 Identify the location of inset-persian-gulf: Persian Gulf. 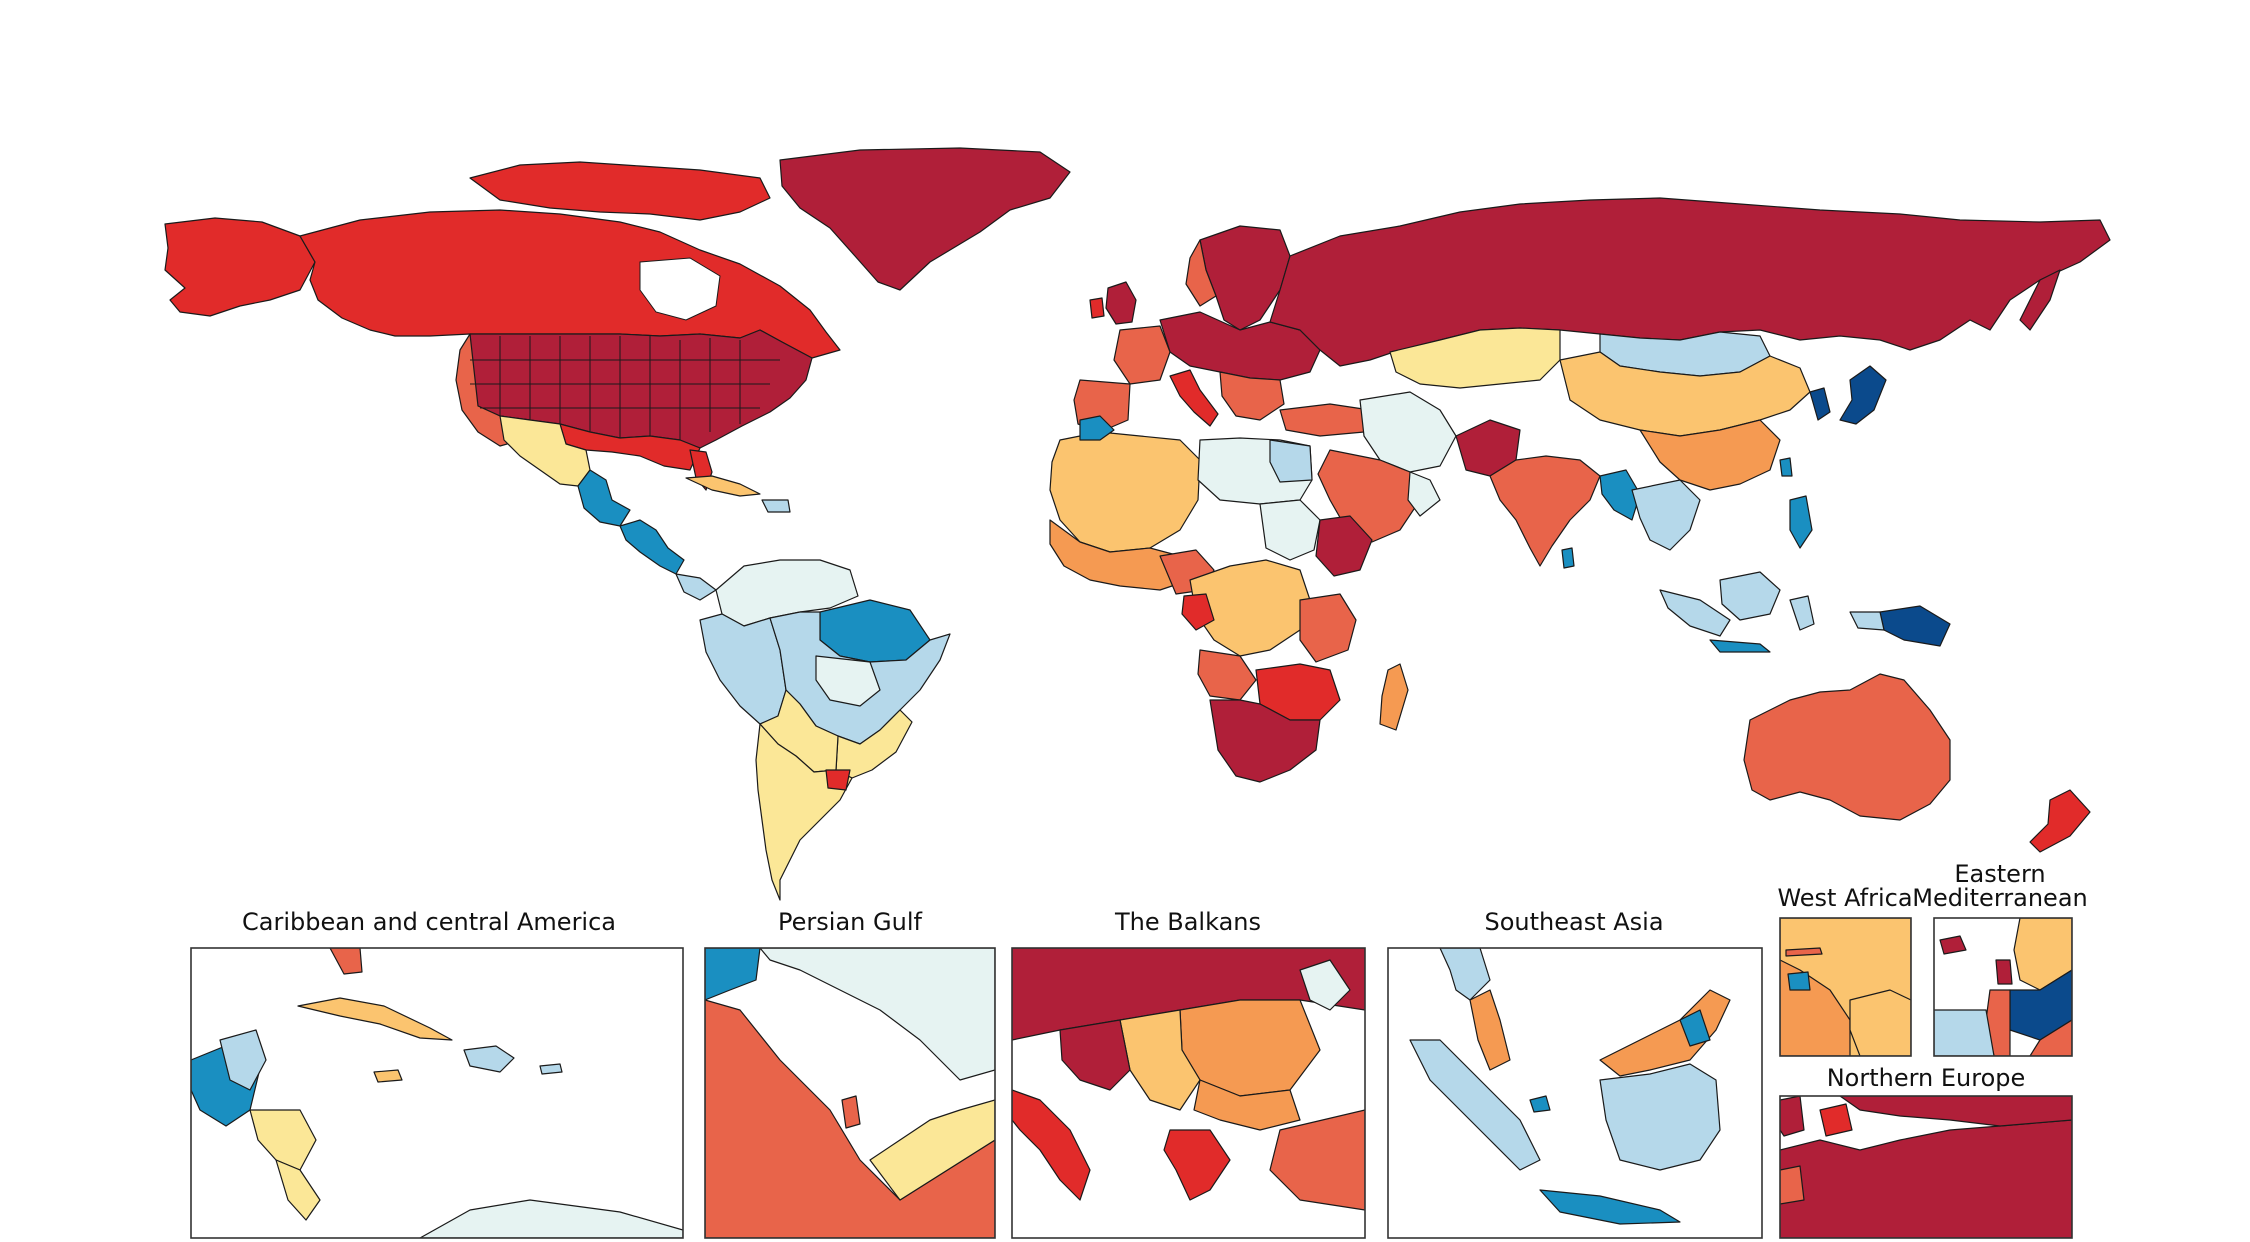
(850, 1073).